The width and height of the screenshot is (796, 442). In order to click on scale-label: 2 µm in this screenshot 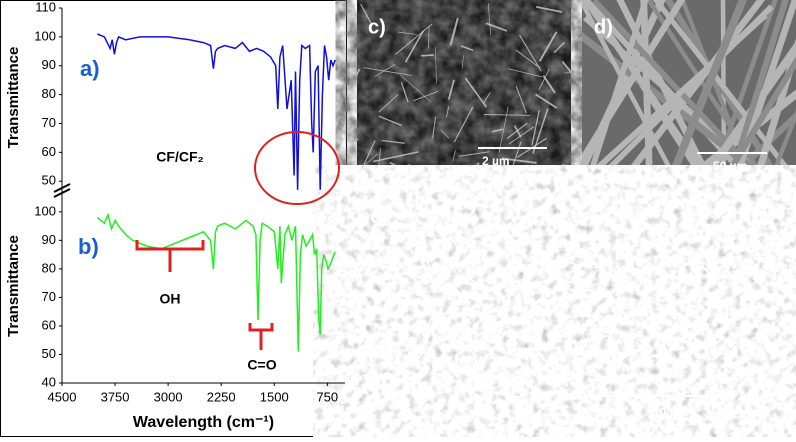, I will do `click(496, 161)`.